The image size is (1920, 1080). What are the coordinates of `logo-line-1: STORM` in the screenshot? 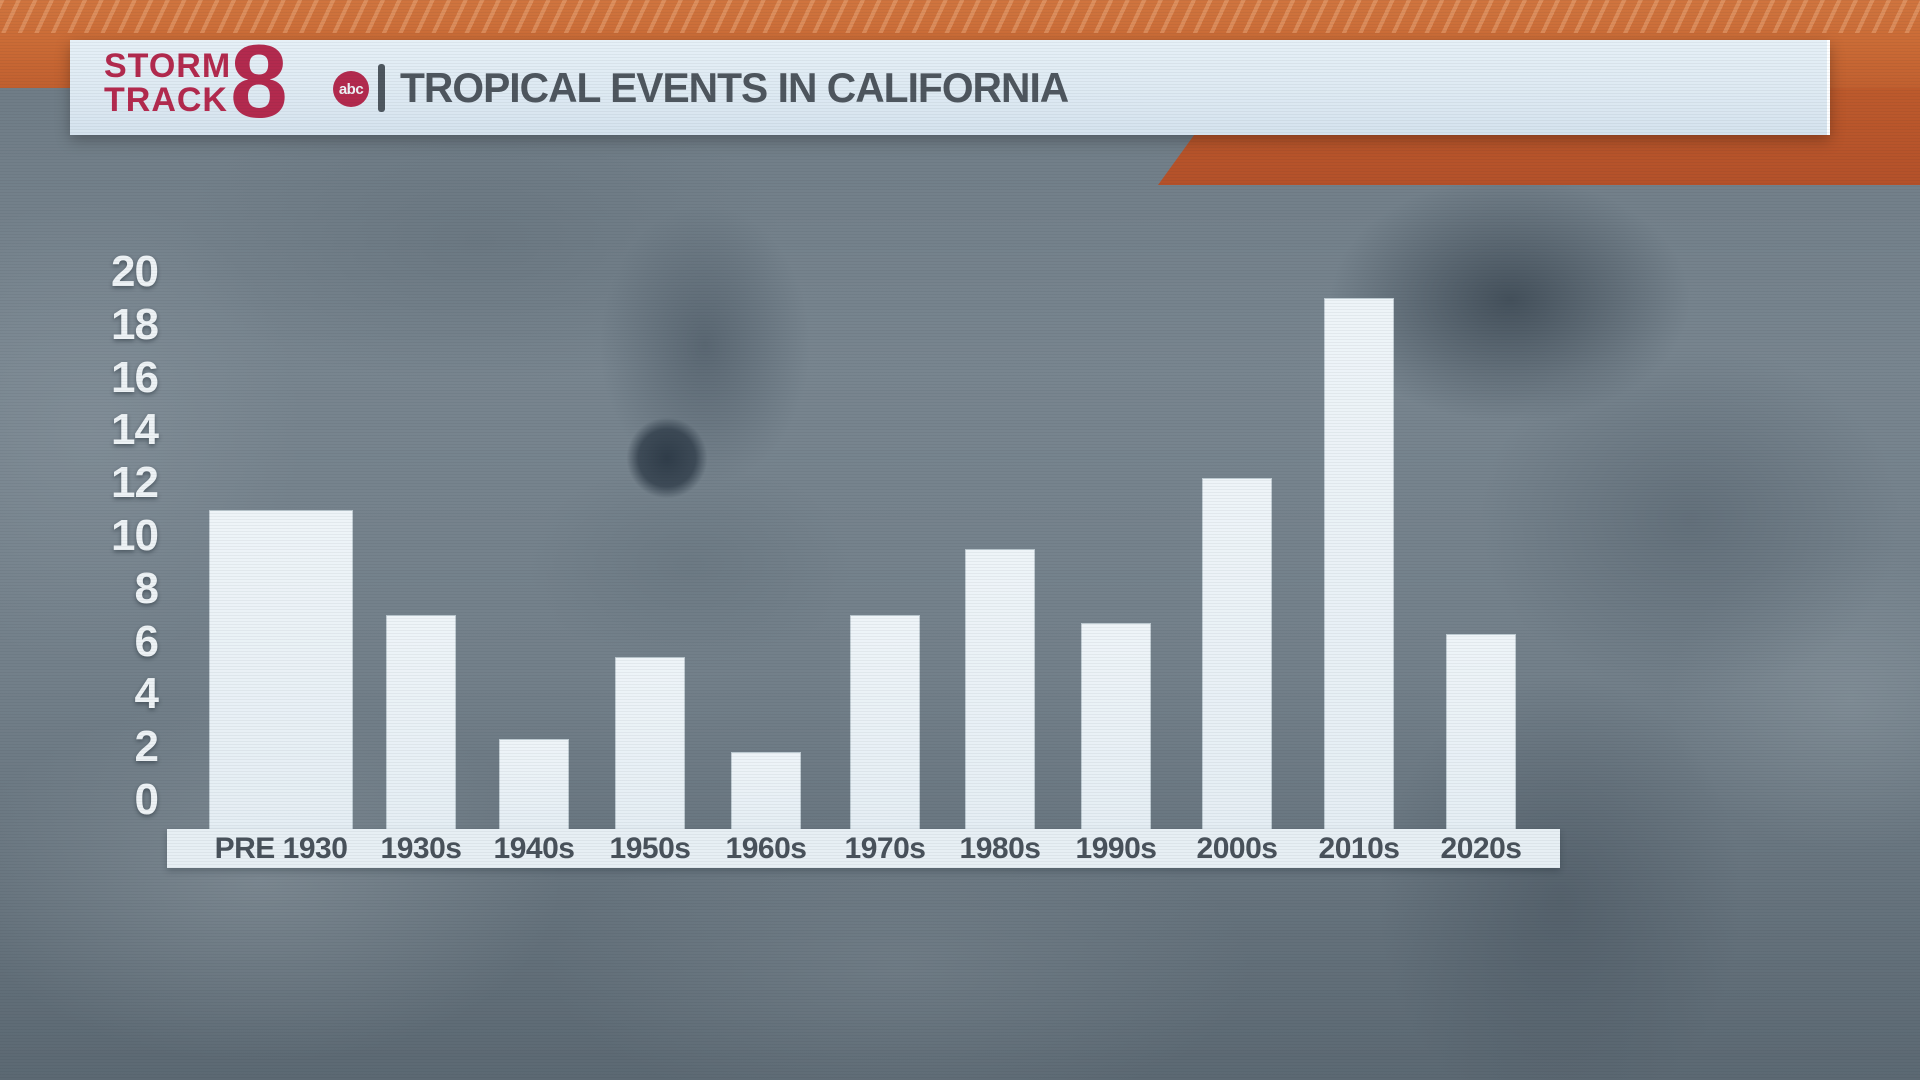 It's located at (168, 66).